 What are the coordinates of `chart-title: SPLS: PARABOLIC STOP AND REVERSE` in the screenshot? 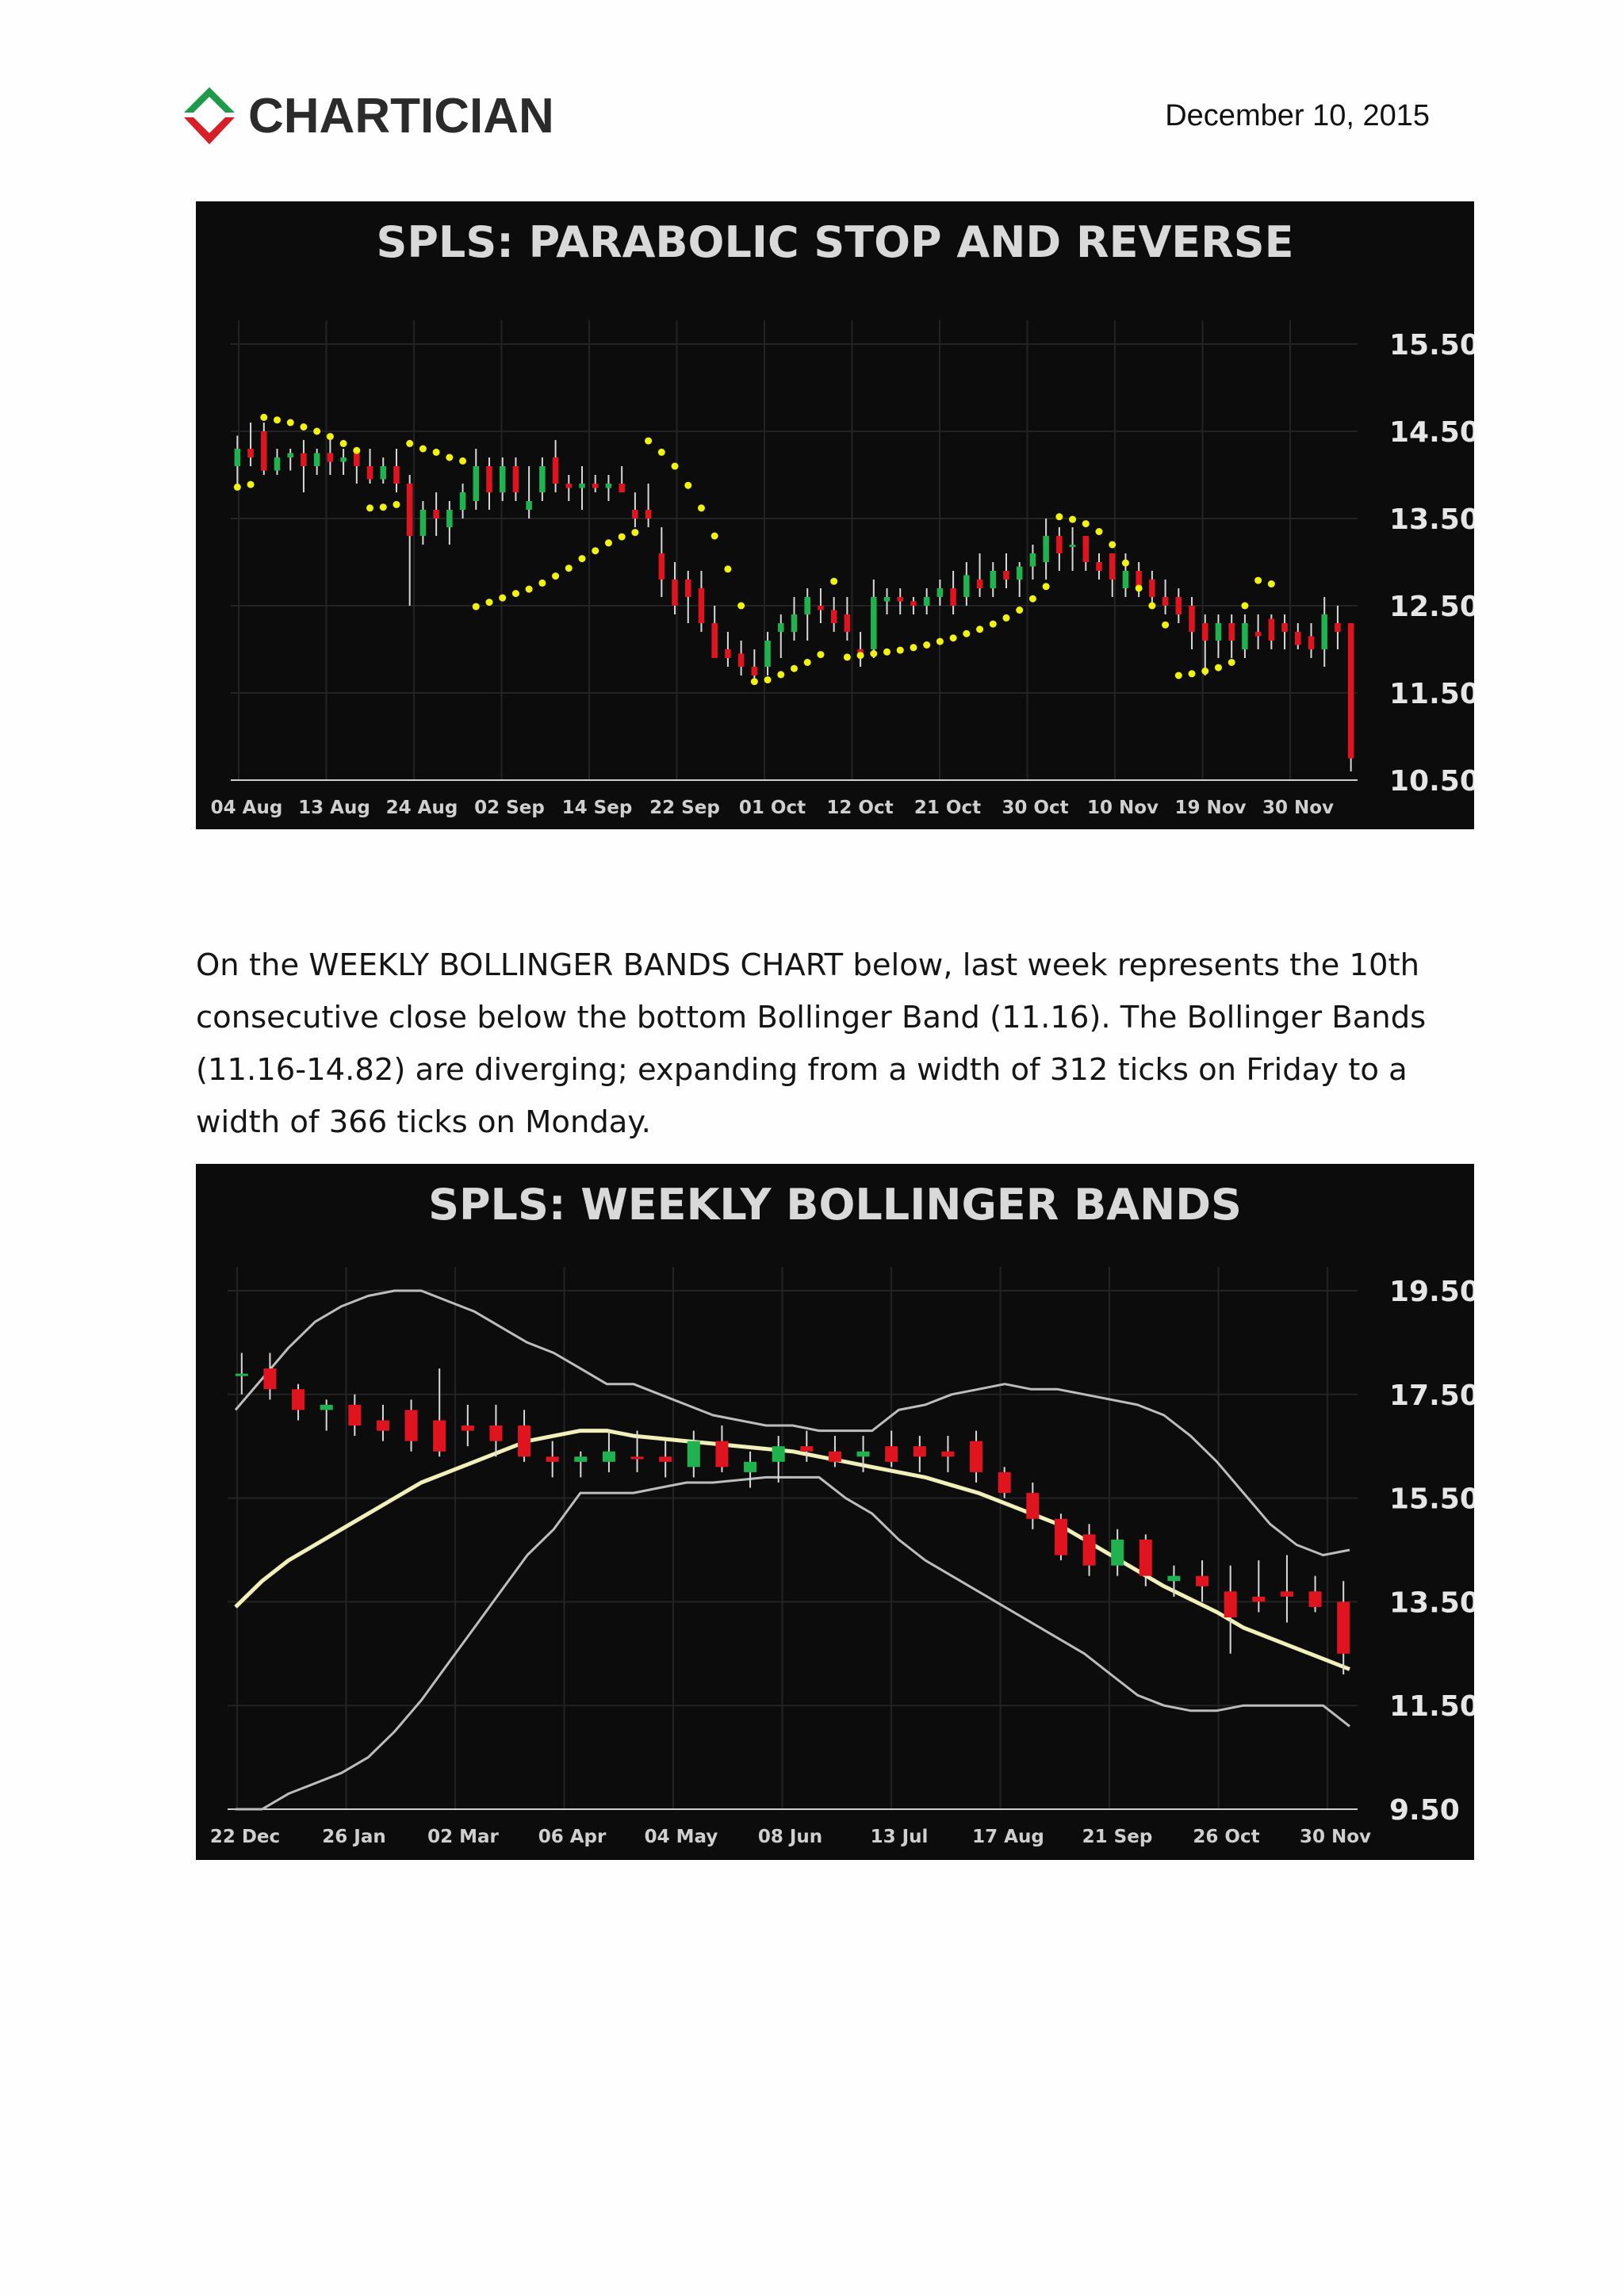 It's located at (834, 242).